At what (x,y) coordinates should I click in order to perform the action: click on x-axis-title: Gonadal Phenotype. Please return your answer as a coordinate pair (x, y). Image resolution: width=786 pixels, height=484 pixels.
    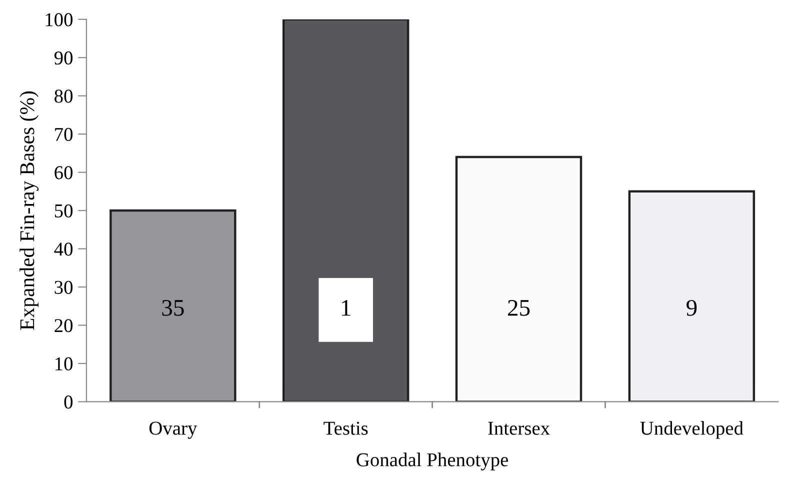
    Looking at the image, I should click on (432, 461).